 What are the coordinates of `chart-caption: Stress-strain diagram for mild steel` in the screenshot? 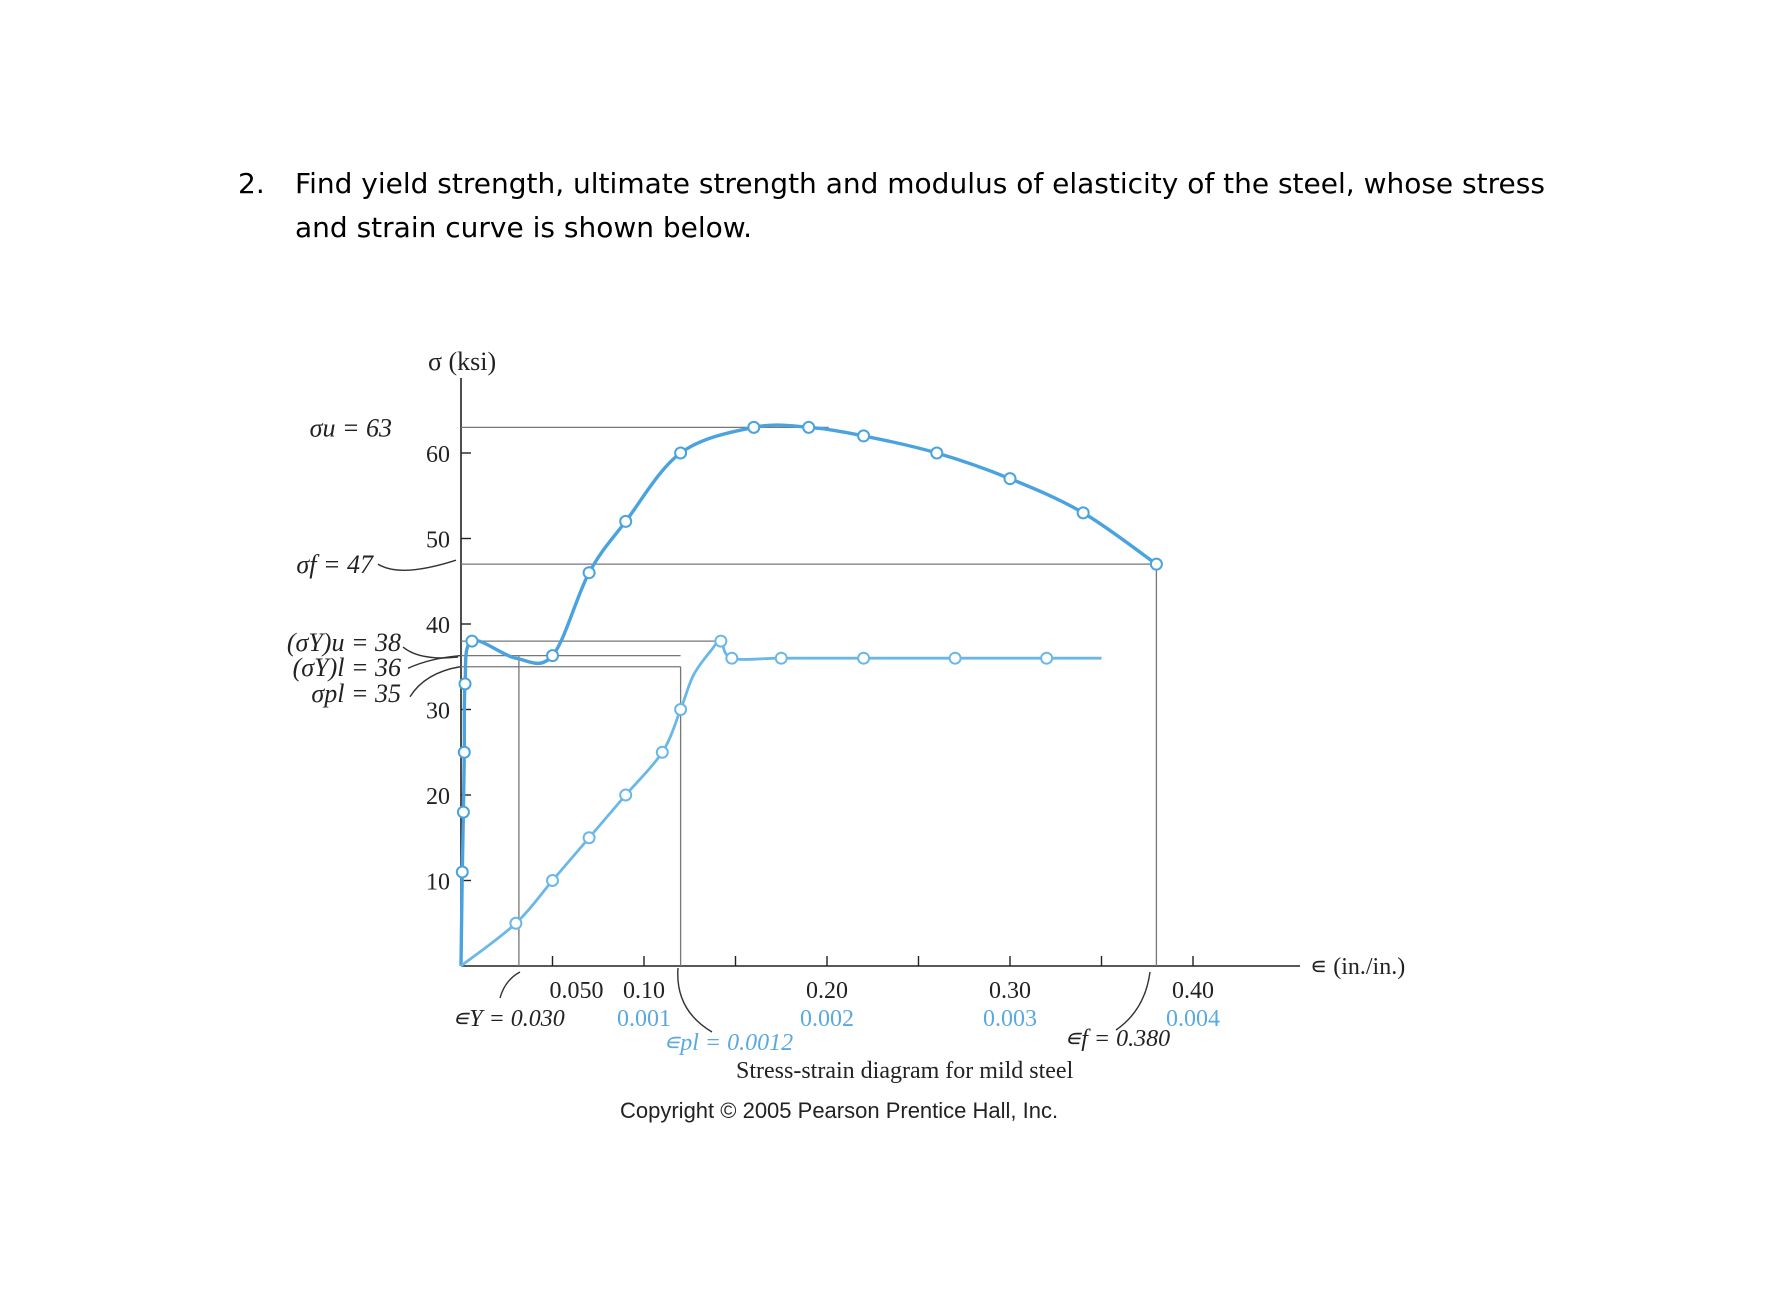 It's located at (905, 1071).